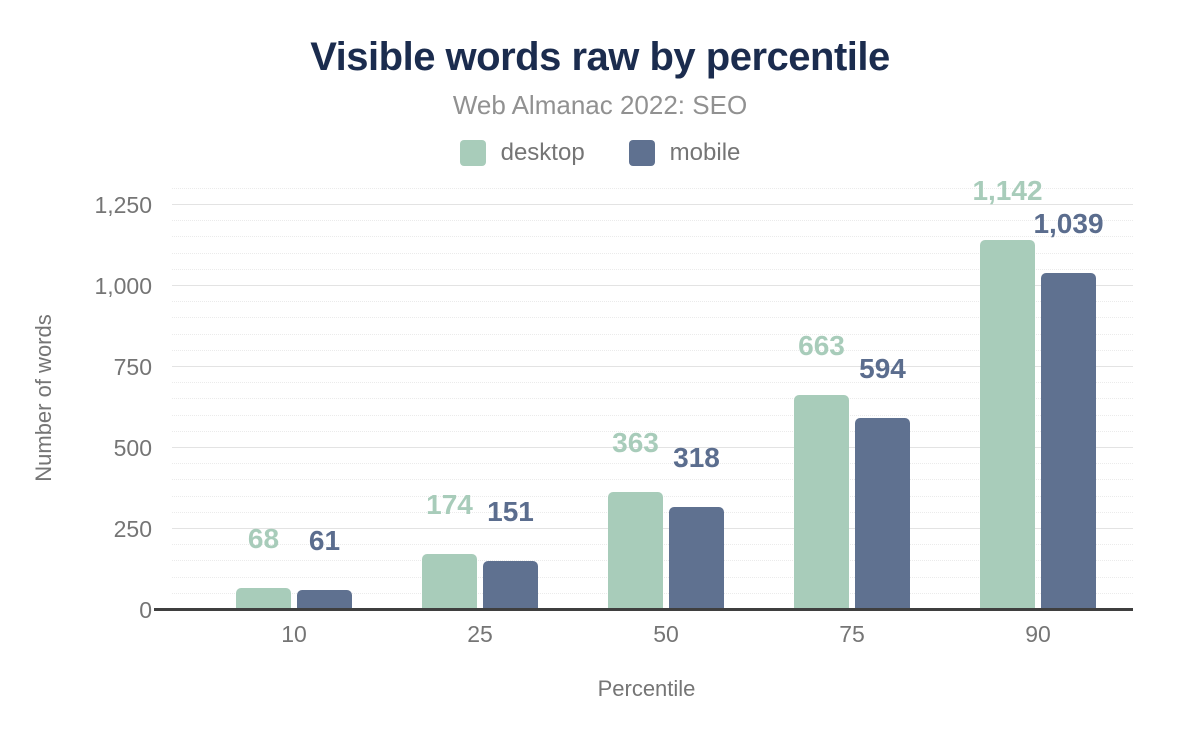 The width and height of the screenshot is (1200, 742). Describe the element at coordinates (480, 634) in the screenshot. I see `x-tick-label: 25` at that location.